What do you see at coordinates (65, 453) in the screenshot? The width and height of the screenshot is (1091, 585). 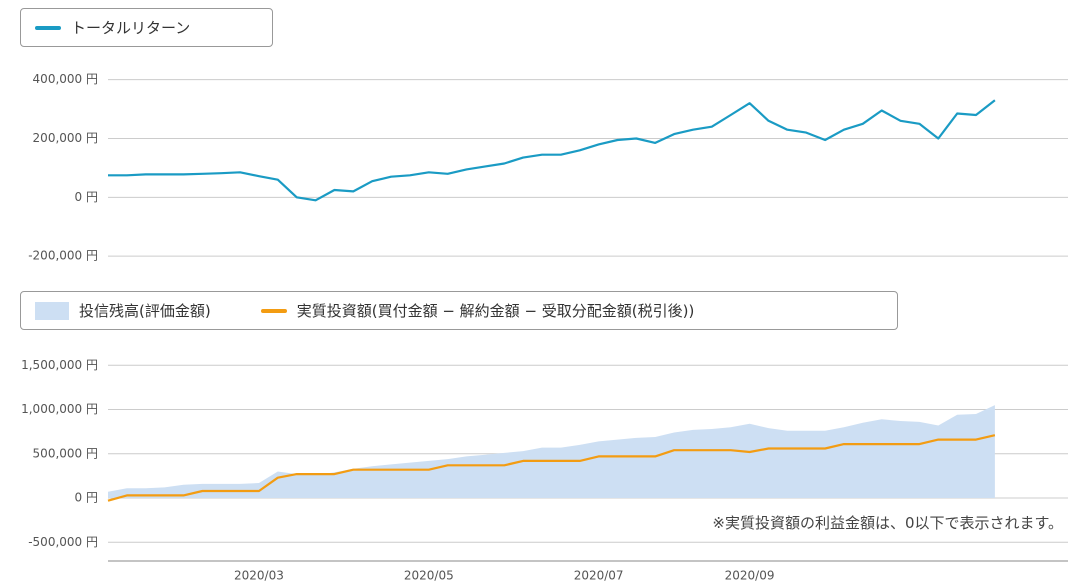 I see `y-tick-label: 500,000 円` at bounding box center [65, 453].